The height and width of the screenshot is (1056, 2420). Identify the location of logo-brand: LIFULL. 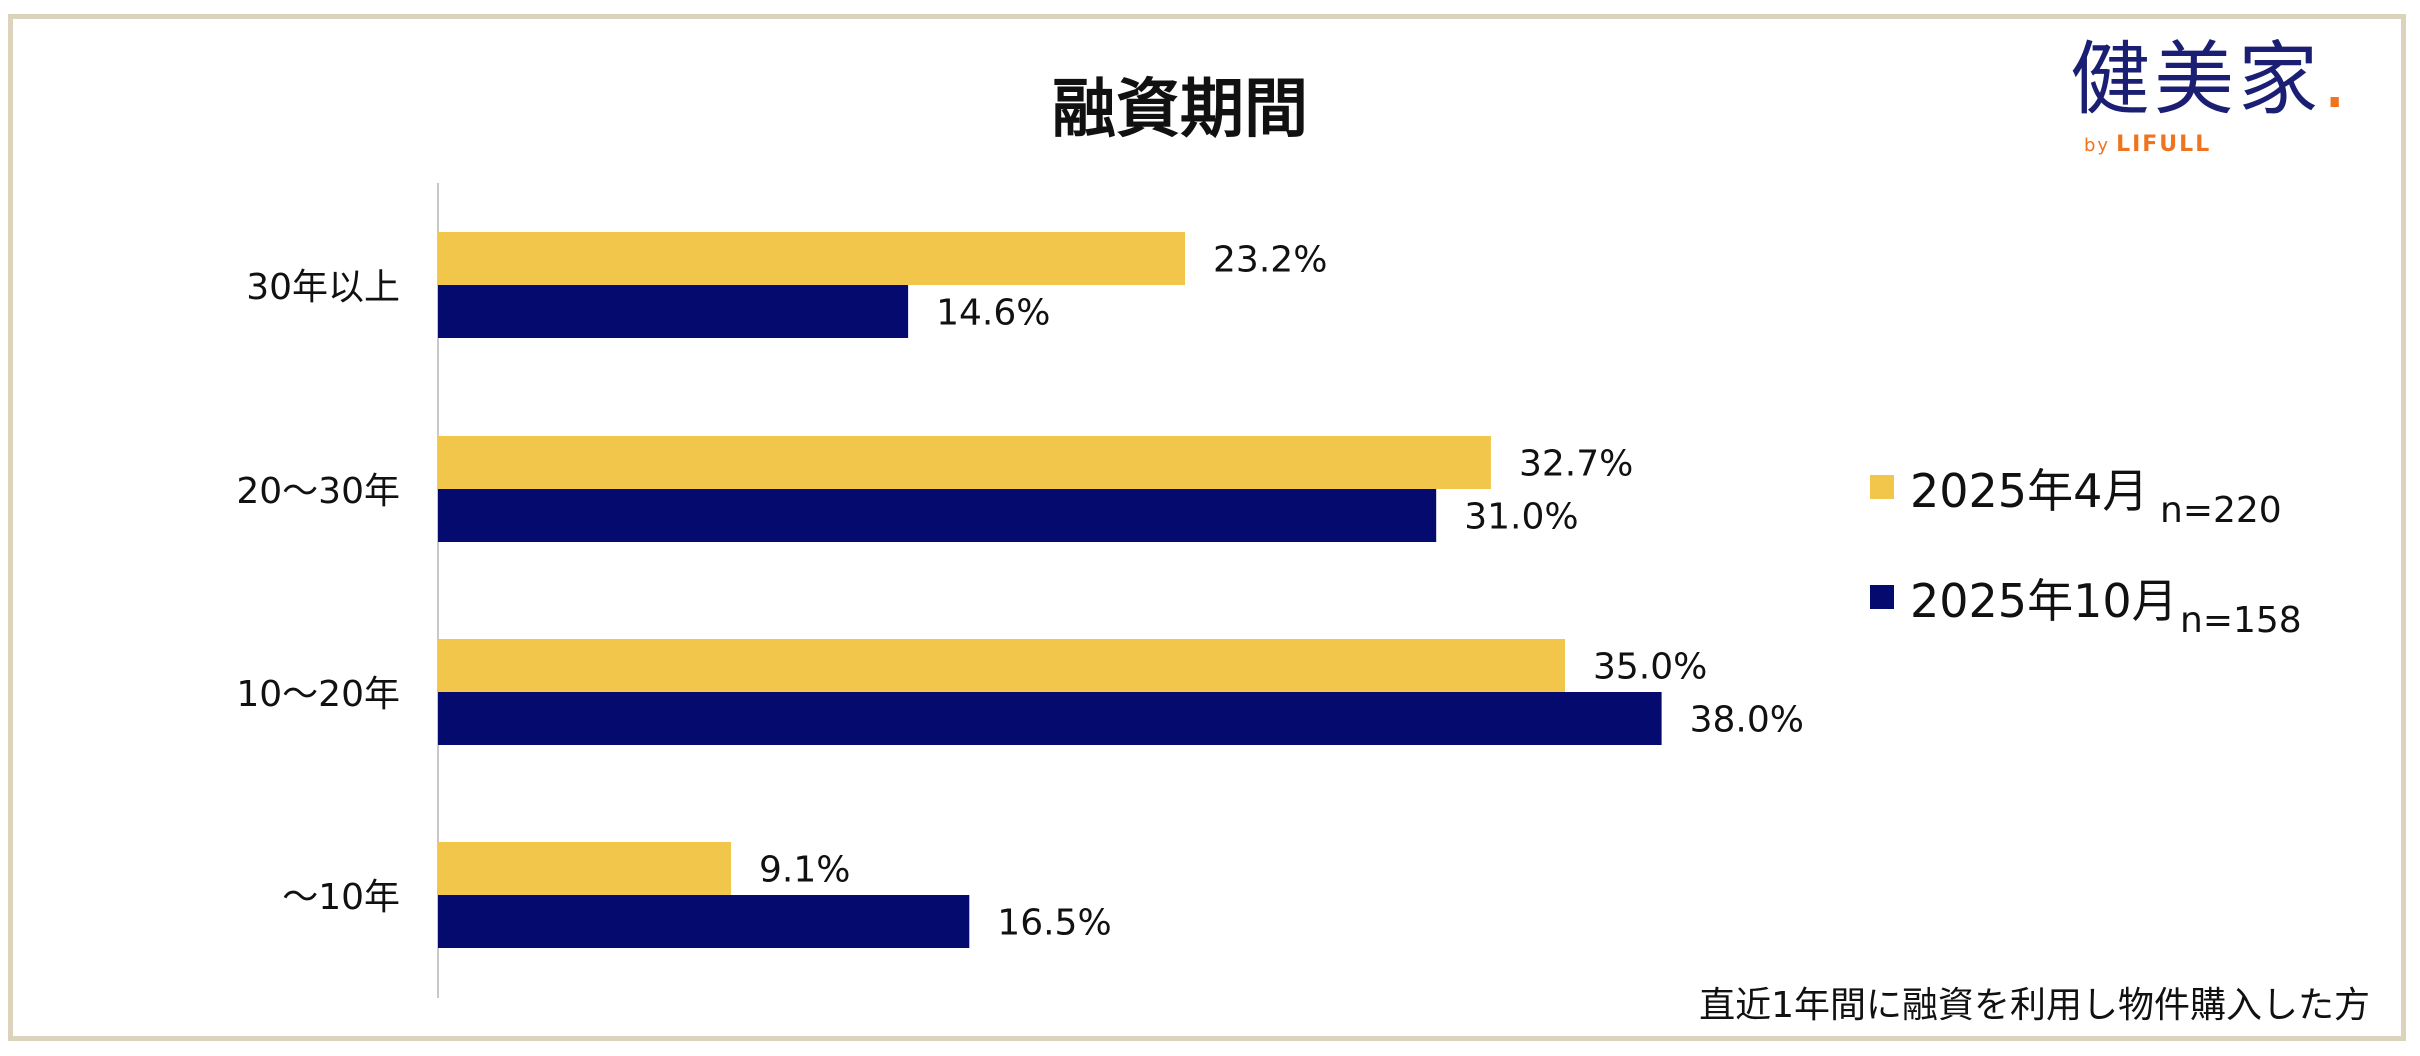
(2164, 144).